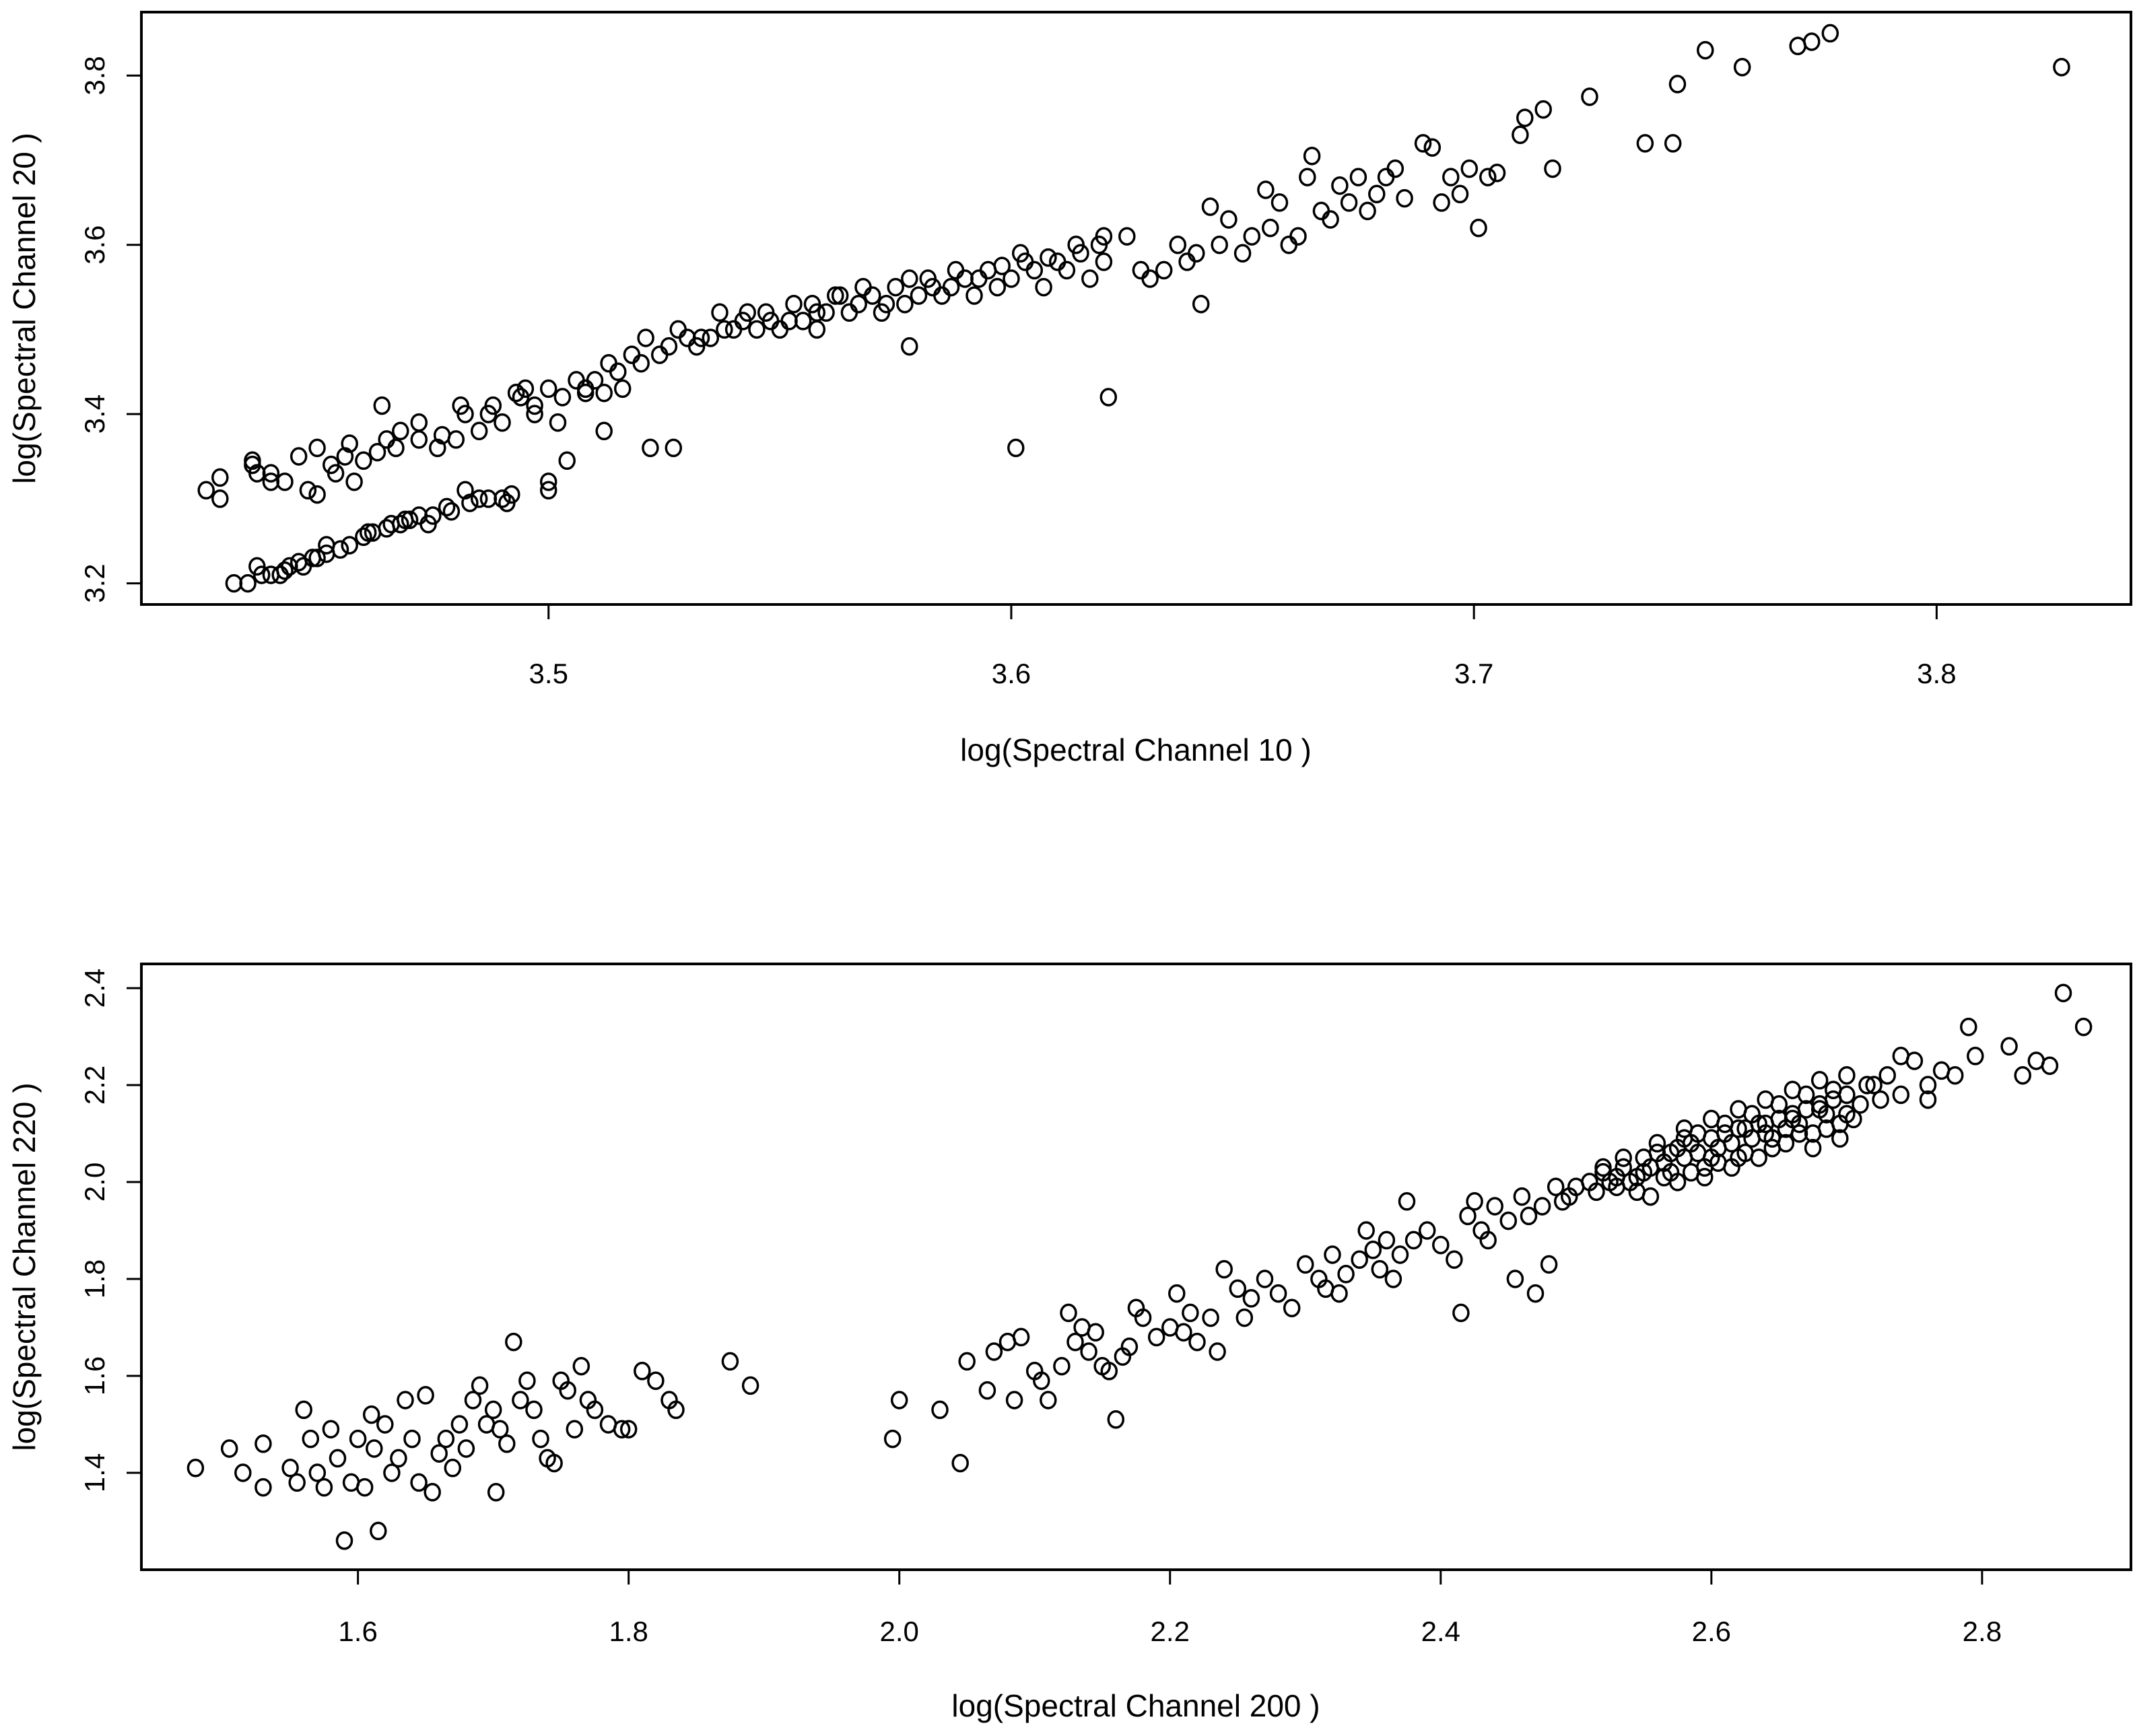  What do you see at coordinates (1936, 673) in the screenshot?
I see `x-tick-label: 3.8` at bounding box center [1936, 673].